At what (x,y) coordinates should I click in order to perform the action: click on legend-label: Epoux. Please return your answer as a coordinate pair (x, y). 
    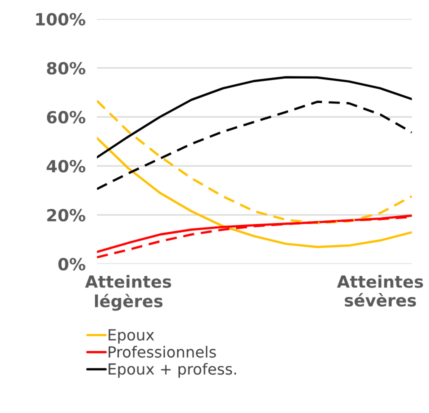
    Looking at the image, I should click on (131, 336).